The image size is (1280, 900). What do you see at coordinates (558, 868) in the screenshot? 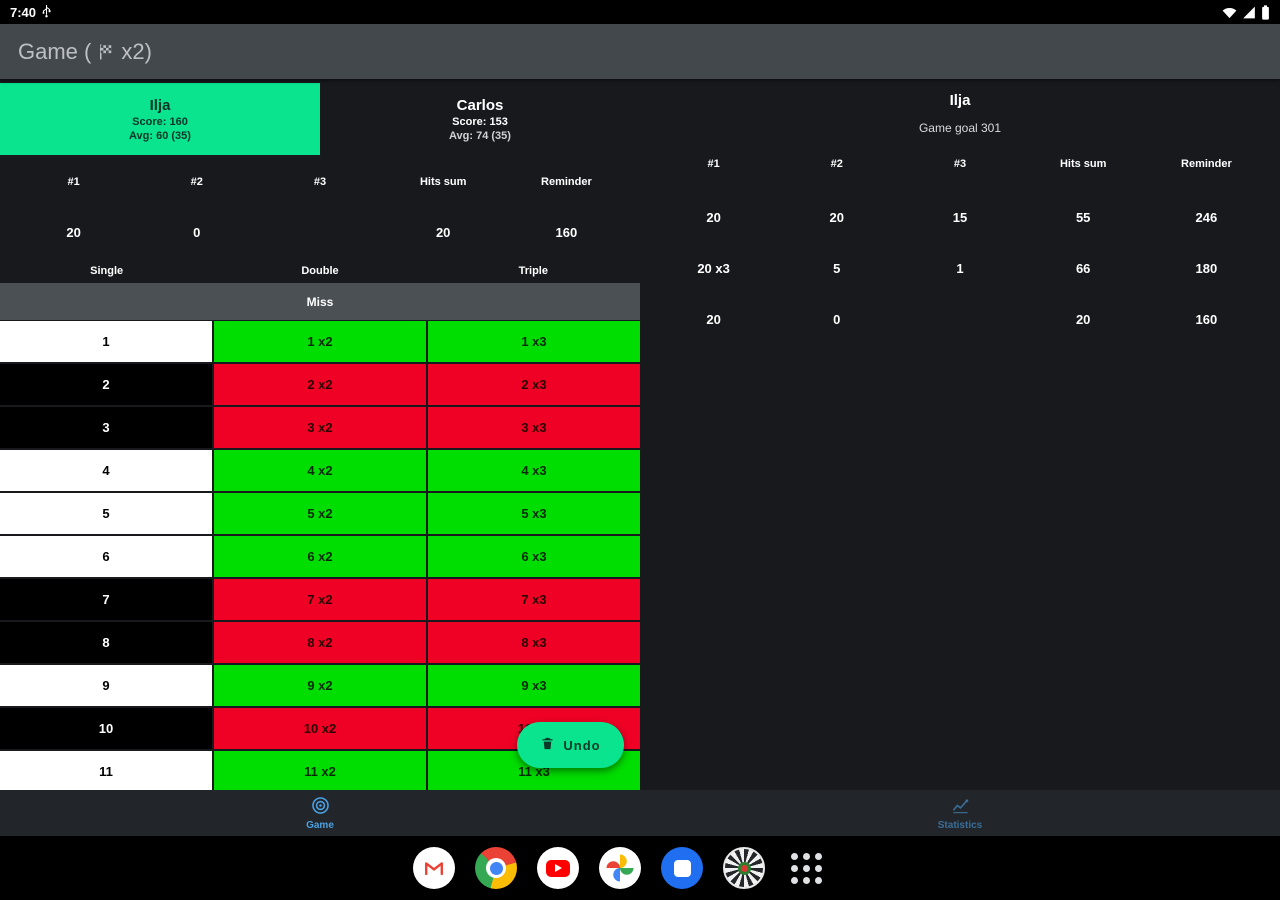
I see `youtube-icon` at bounding box center [558, 868].